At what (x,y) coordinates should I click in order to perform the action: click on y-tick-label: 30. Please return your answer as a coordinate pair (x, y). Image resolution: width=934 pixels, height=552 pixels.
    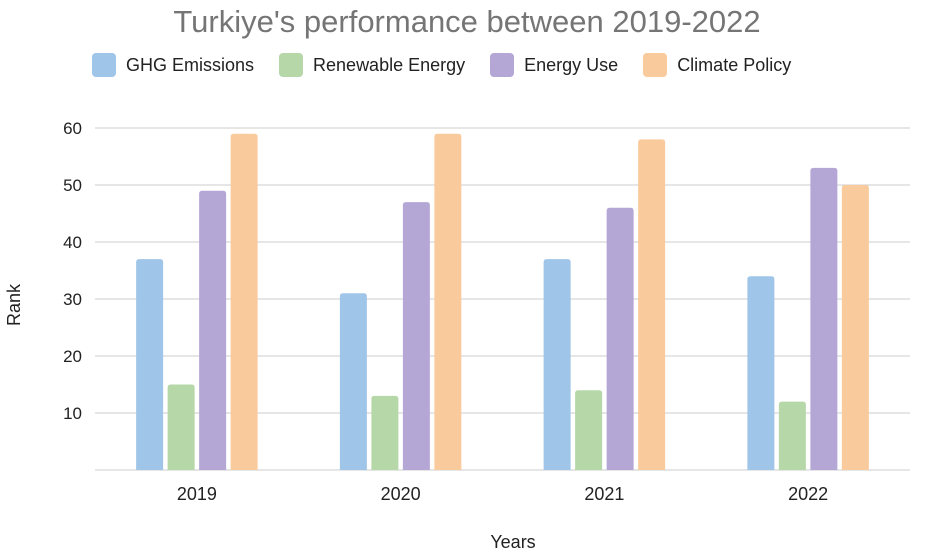
    Looking at the image, I should click on (72, 299).